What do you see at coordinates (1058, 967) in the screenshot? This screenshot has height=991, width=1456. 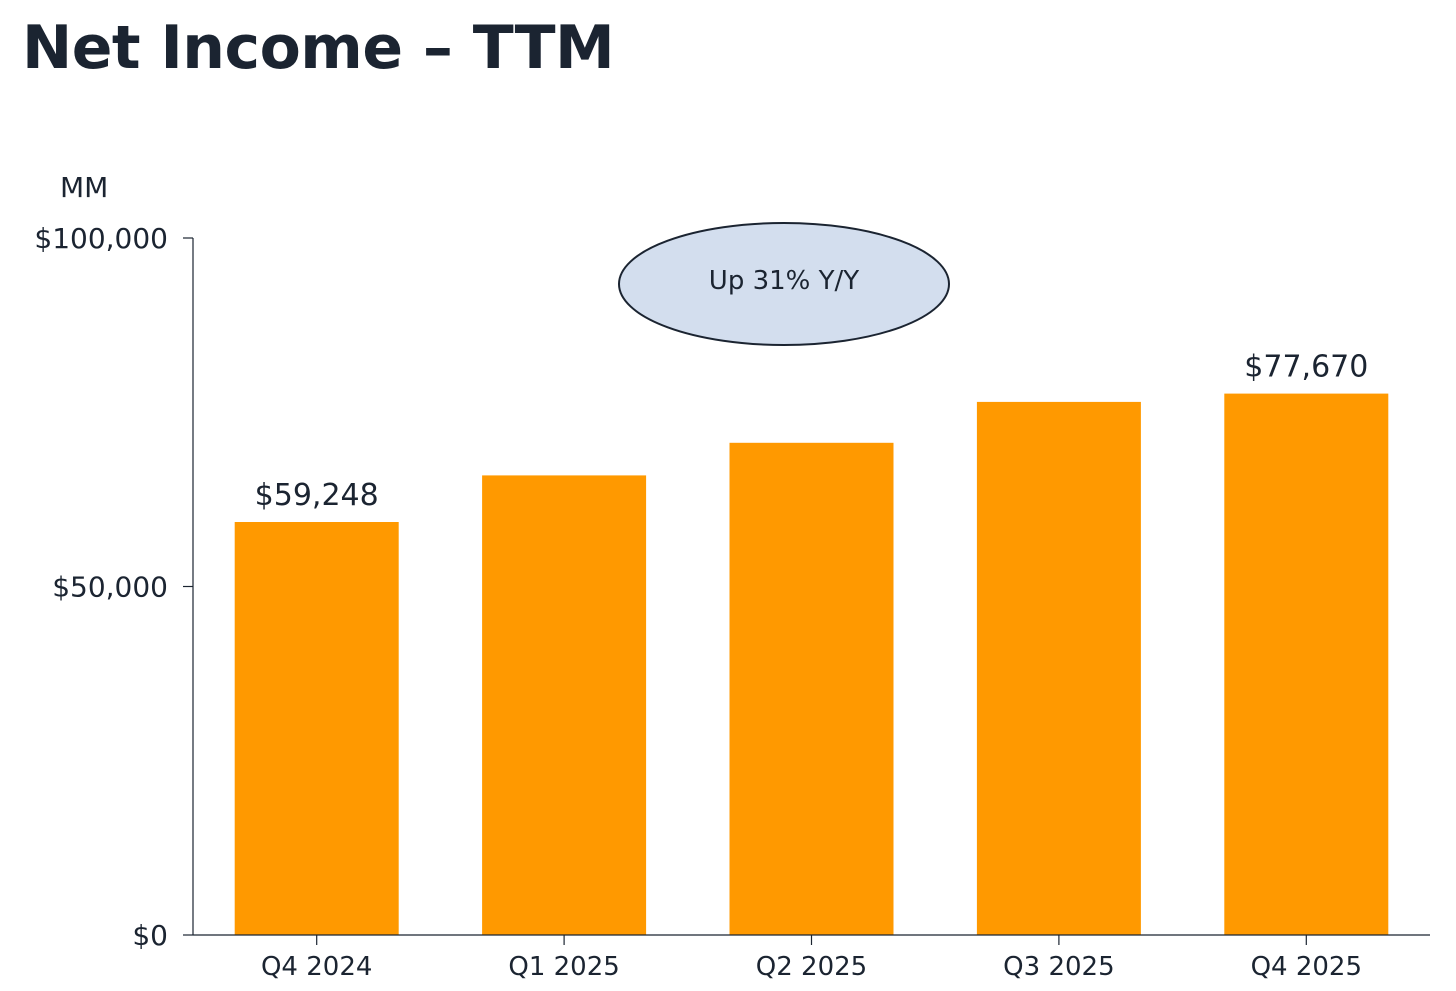 I see `x-tick-label: Q3 2025` at bounding box center [1058, 967].